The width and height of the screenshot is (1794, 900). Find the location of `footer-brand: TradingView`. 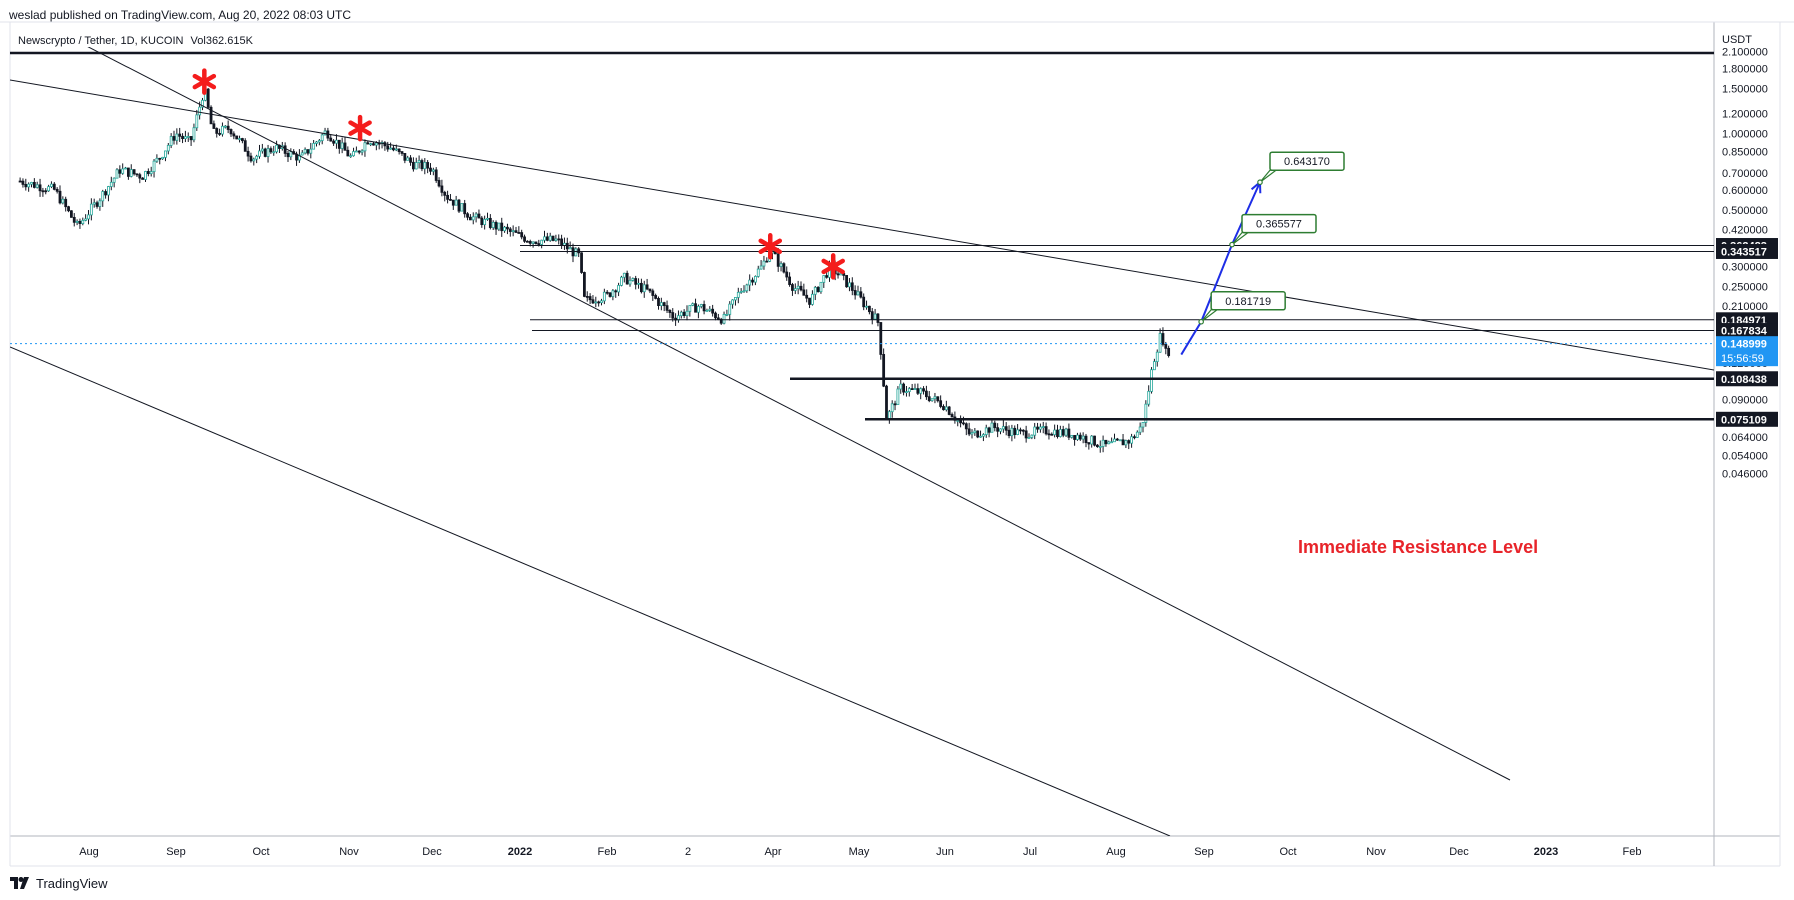

footer-brand: TradingView is located at coordinates (59, 883).